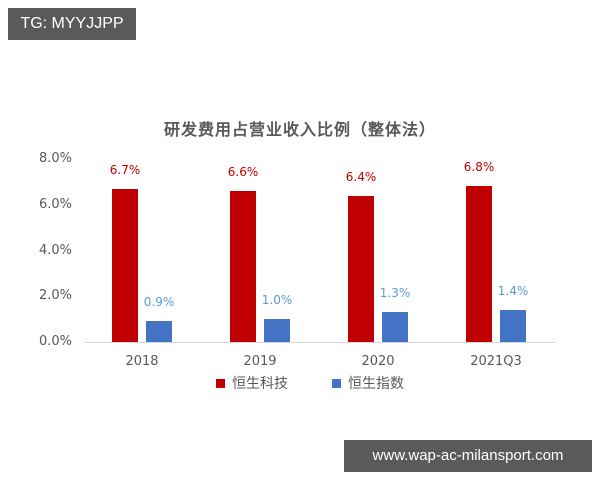  I want to click on y-tick-8: 8.0%, so click(55, 158).